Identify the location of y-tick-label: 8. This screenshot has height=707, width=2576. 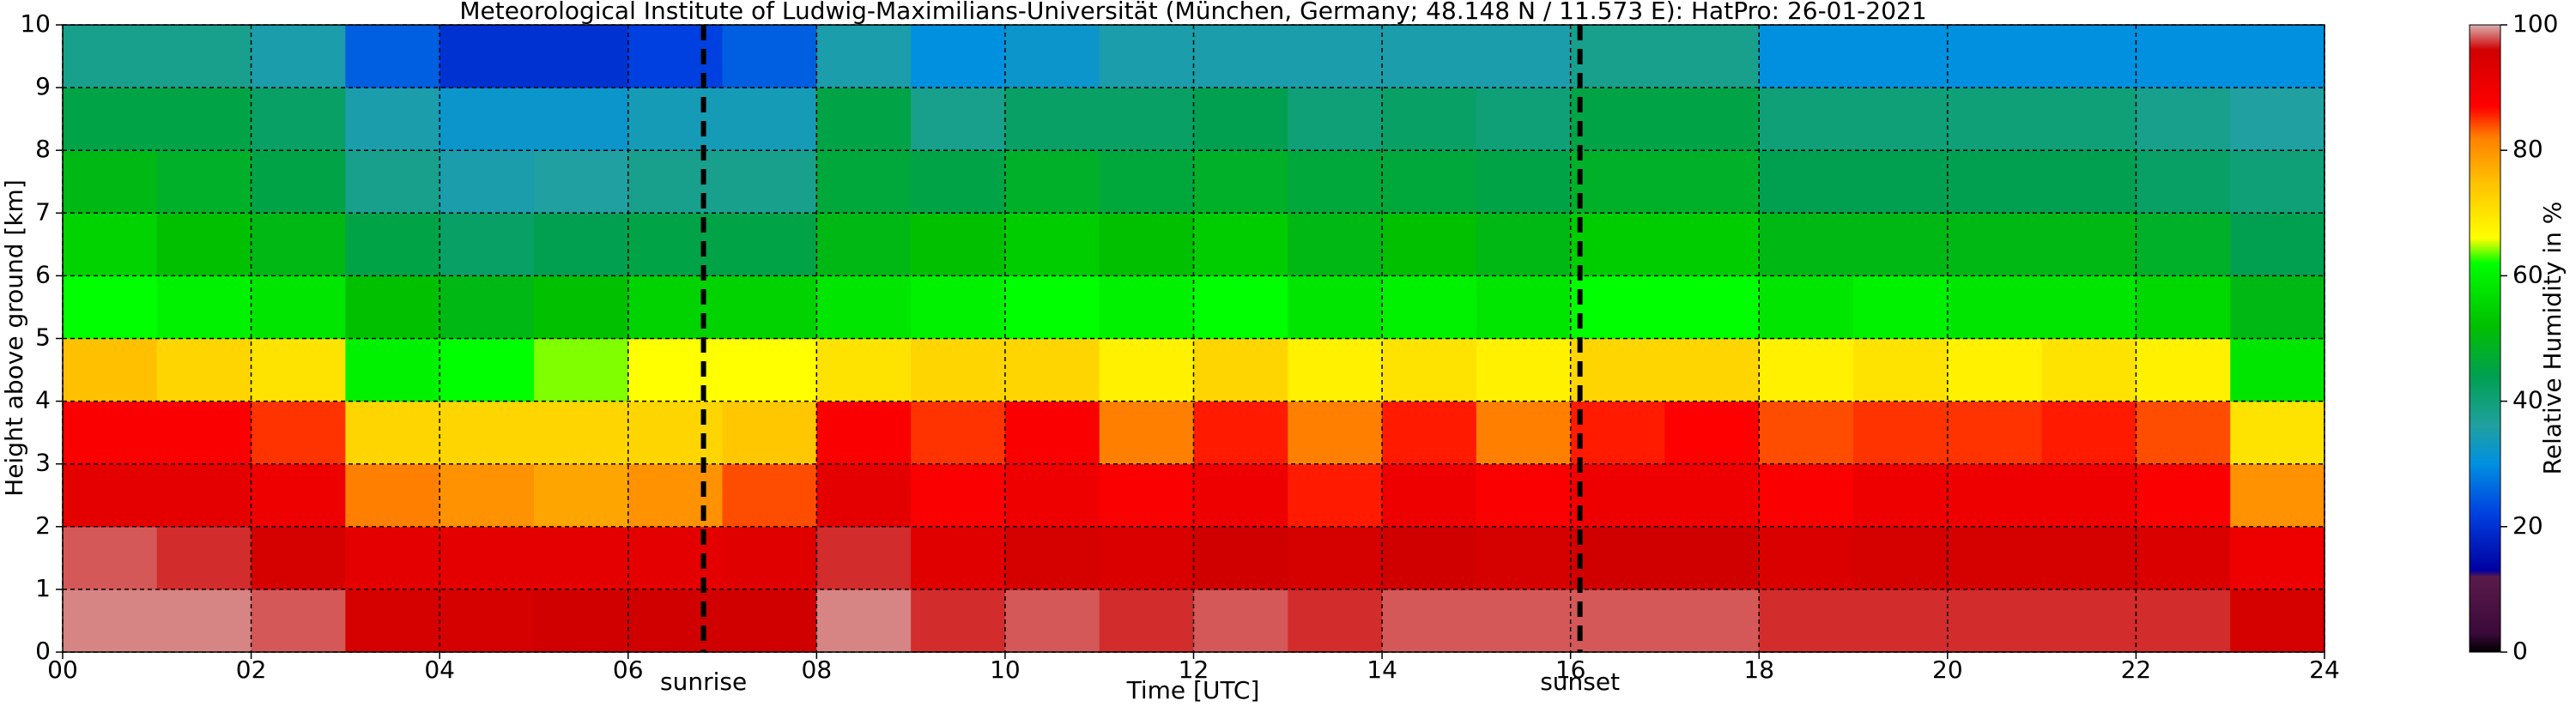
(43, 149).